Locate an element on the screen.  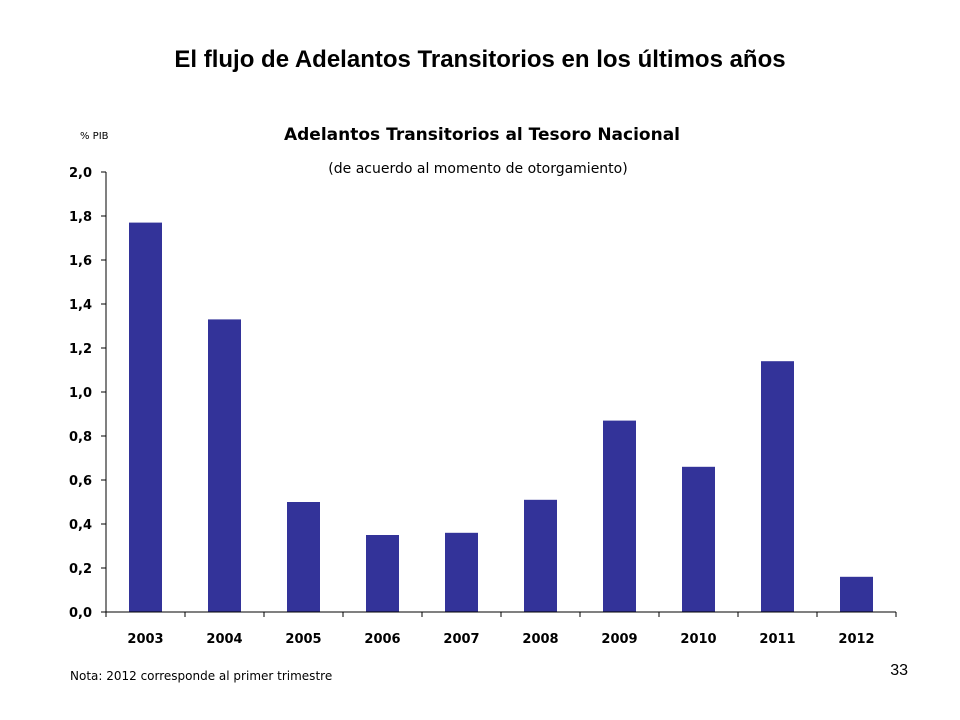
y-tick-label: 0,2 is located at coordinates (80, 569).